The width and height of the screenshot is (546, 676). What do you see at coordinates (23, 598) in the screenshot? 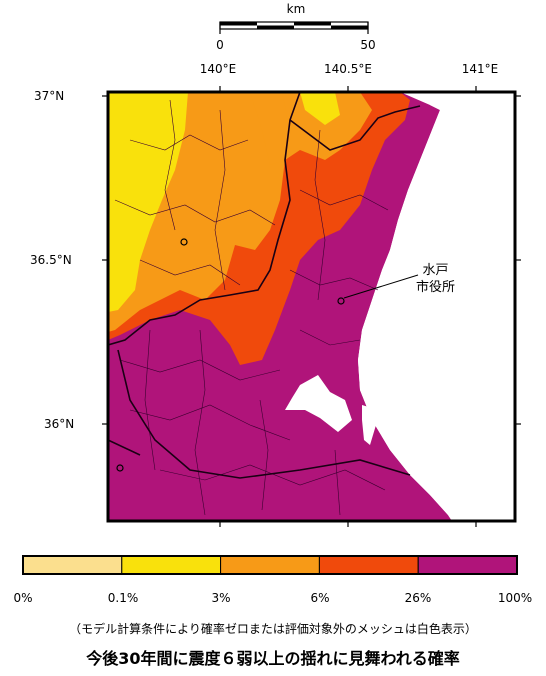
I see `legend-label-0: 0%` at bounding box center [23, 598].